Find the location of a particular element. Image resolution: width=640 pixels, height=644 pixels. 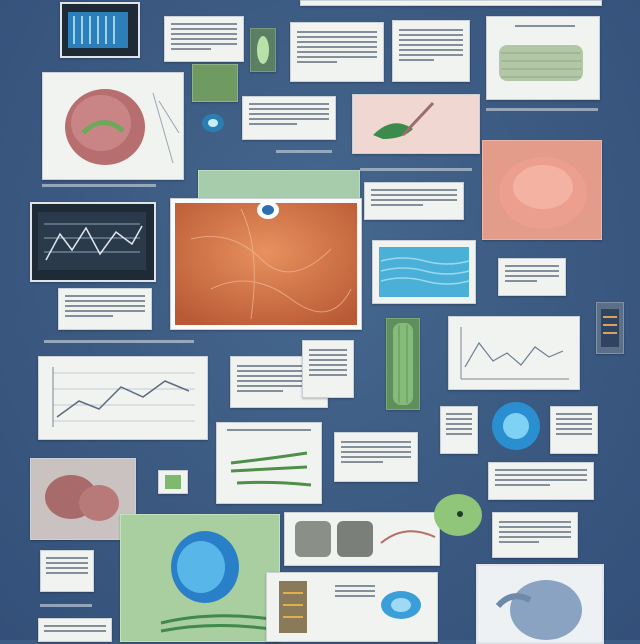

dissection-card is located at coordinates (362, 539).